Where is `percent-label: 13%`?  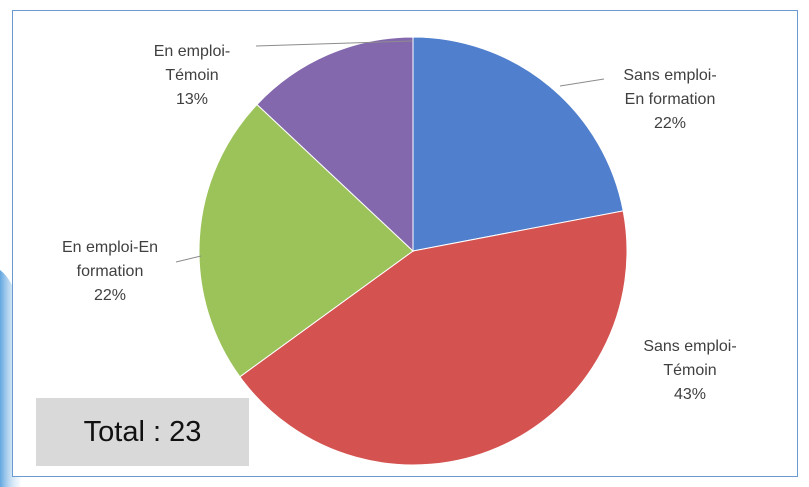 percent-label: 13% is located at coordinates (192, 99).